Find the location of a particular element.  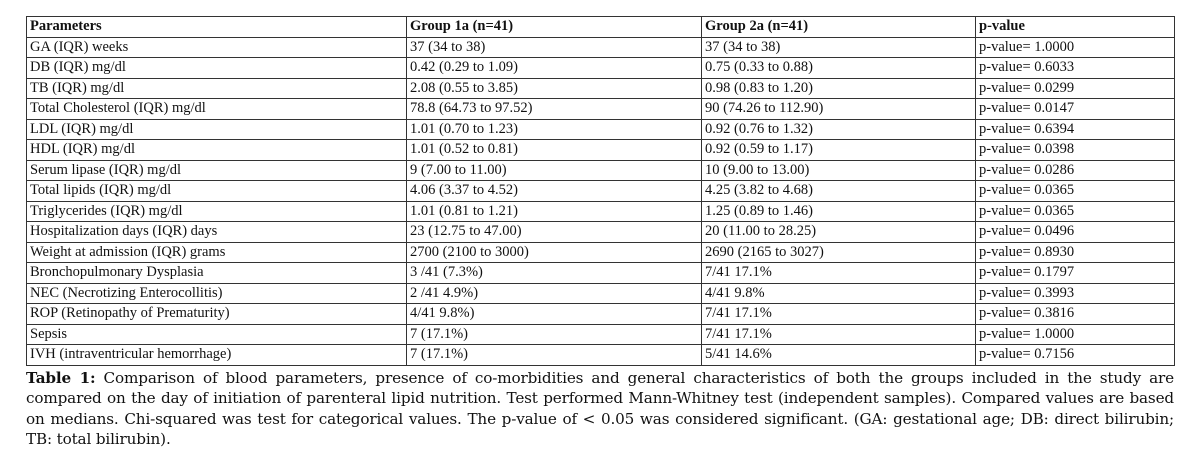

cell-parameter: Triglycerides (IQR) mg/dl is located at coordinates (216, 211).